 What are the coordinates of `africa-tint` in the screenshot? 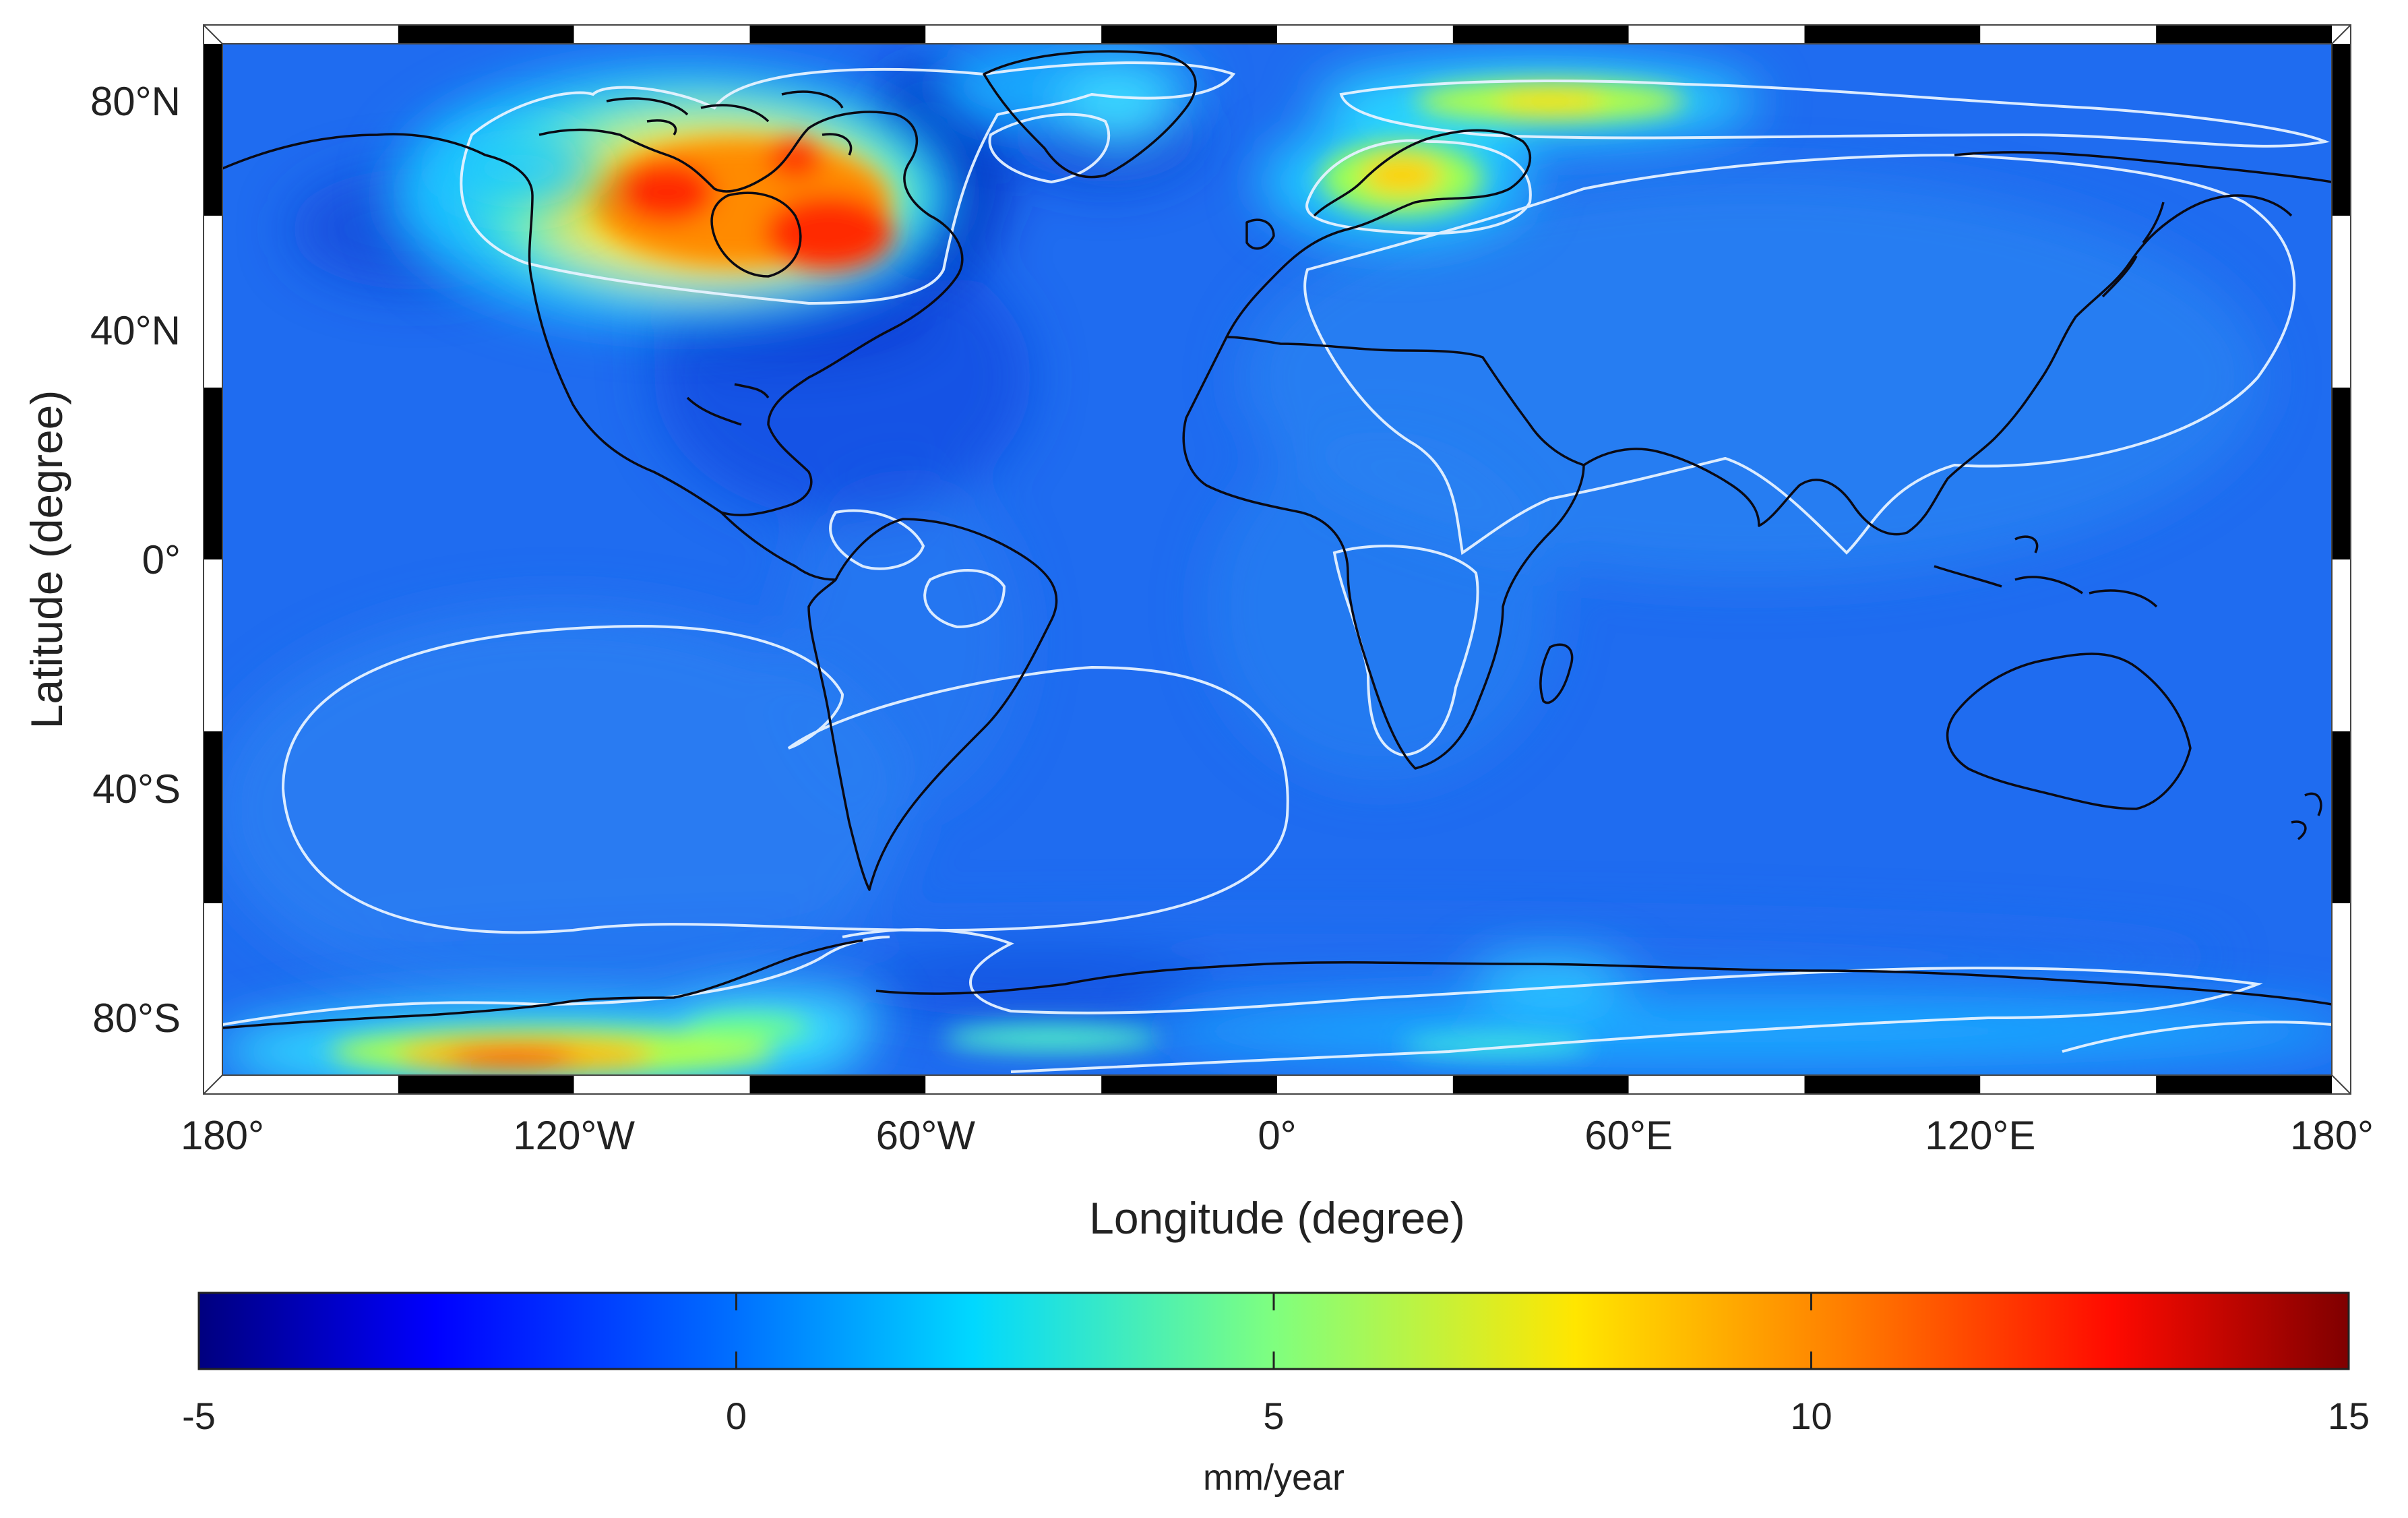 It's located at (1381, 606).